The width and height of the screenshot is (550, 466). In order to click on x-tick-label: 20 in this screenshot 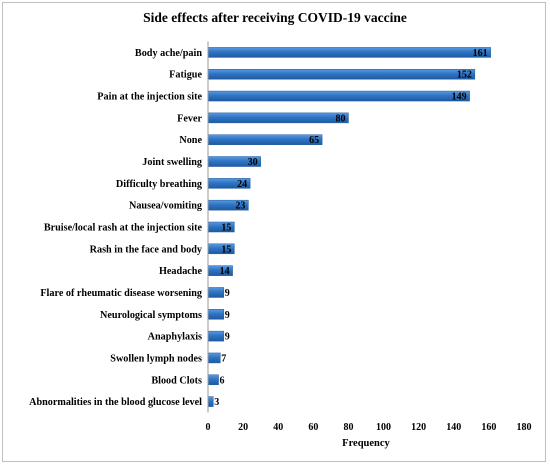, I will do `click(243, 427)`.